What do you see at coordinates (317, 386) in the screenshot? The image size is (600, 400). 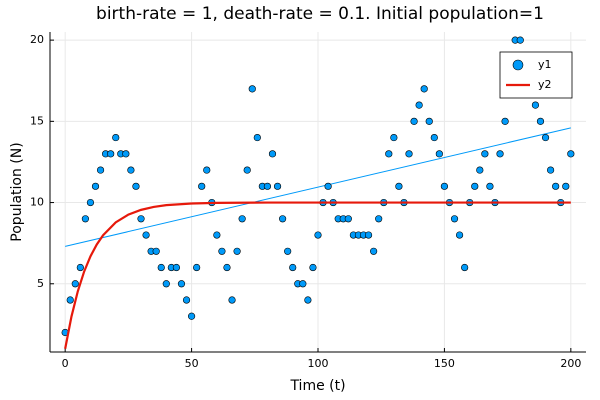 I see `x-axis-label: Time (t)` at bounding box center [317, 386].